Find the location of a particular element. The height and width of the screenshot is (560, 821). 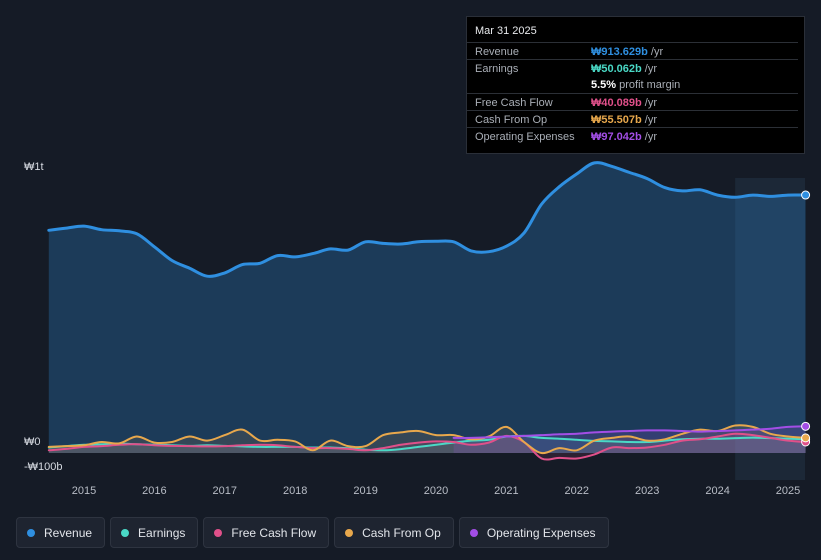

x-tick-label: 2019 is located at coordinates (365, 491).